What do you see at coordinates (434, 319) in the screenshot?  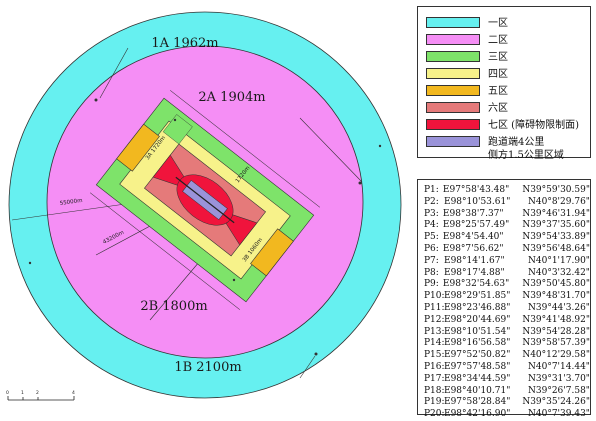 I see `coordinate-id: P12:` at bounding box center [434, 319].